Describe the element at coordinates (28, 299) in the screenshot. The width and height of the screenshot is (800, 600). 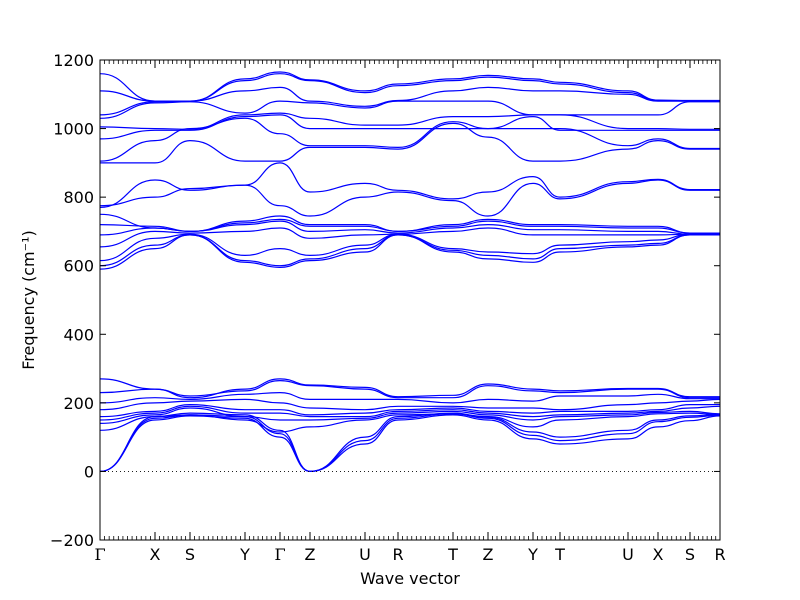
I see `y-axis-label: Frequency (cm⁻¹)` at that location.